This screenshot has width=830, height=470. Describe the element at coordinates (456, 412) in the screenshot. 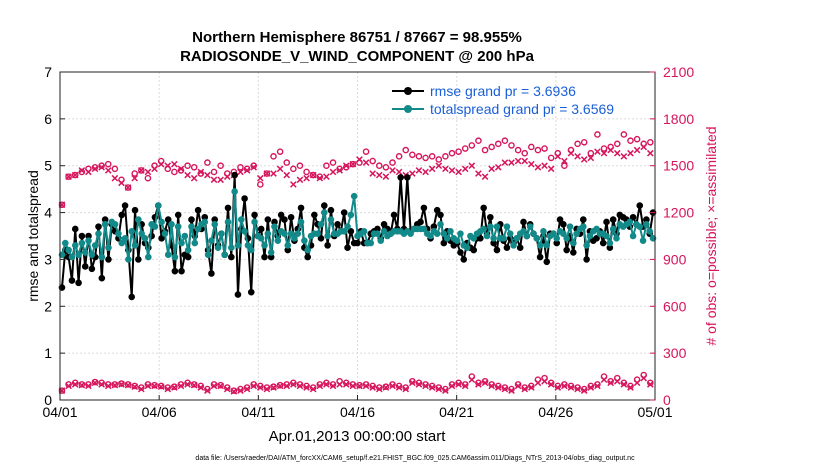

I see `x-tick-label: 04/21` at that location.